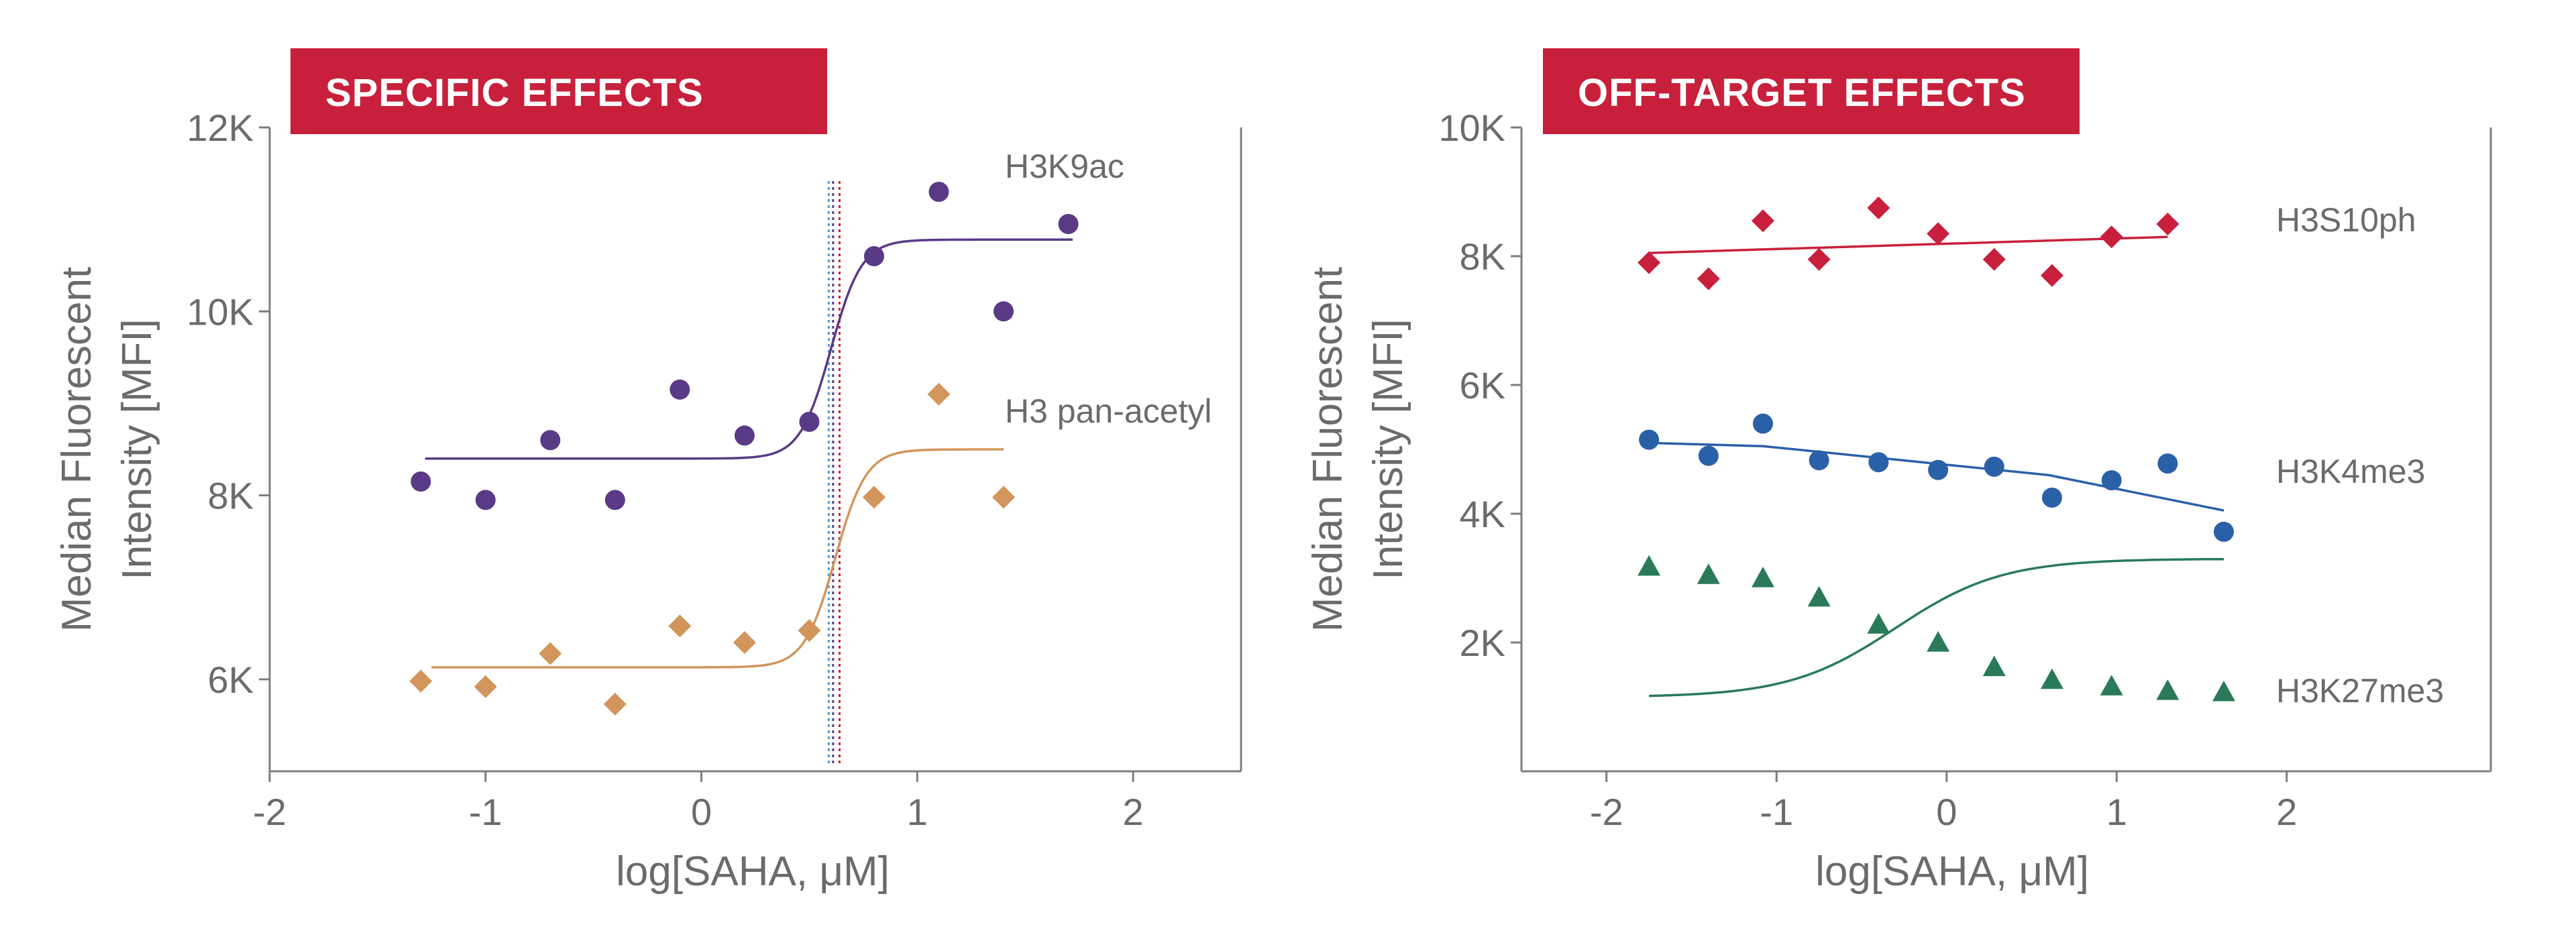 The width and height of the screenshot is (2576, 947). I want to click on left-y-tick-label: 8K, so click(231, 496).